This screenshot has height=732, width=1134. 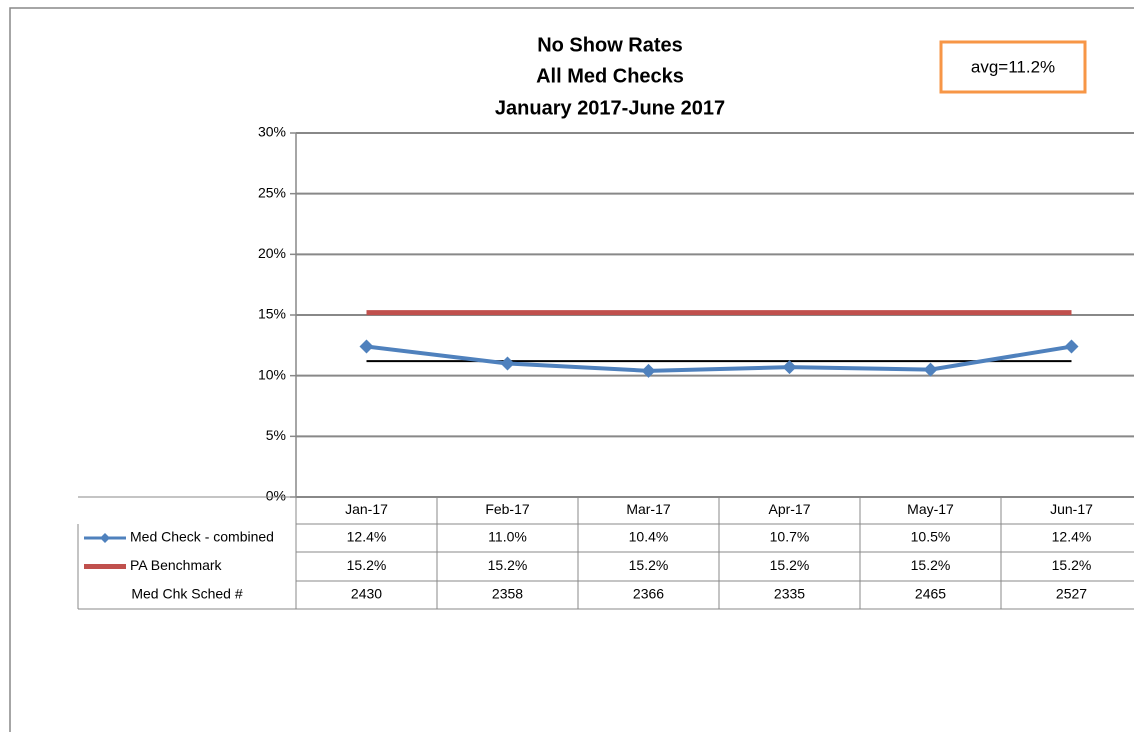 I want to click on chart-subtitle: January 2017-June 2017, so click(x=610, y=108).